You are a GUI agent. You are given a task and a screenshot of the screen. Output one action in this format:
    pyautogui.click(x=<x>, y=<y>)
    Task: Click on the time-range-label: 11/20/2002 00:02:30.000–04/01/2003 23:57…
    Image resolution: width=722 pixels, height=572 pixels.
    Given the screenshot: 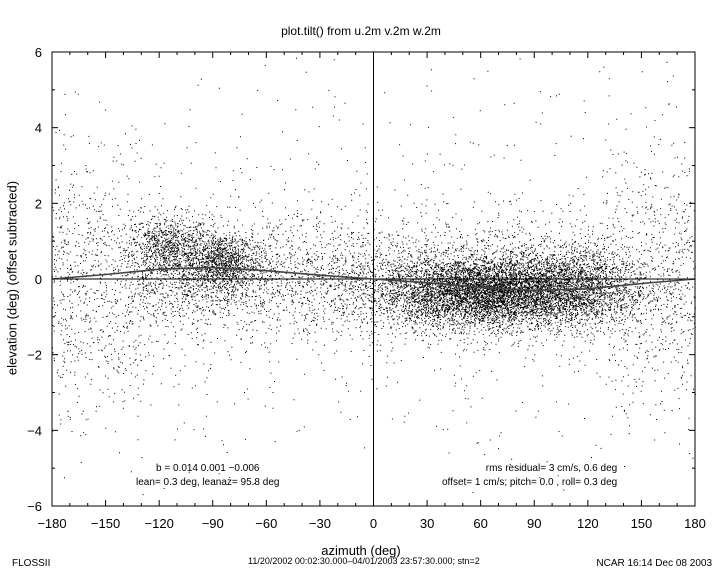 What is the action you would take?
    pyautogui.click(x=364, y=561)
    